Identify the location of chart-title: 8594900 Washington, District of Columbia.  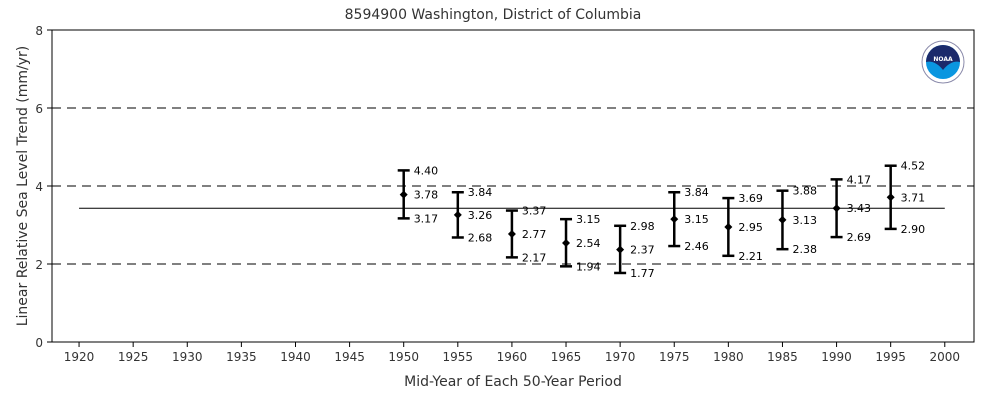
(493, 15).